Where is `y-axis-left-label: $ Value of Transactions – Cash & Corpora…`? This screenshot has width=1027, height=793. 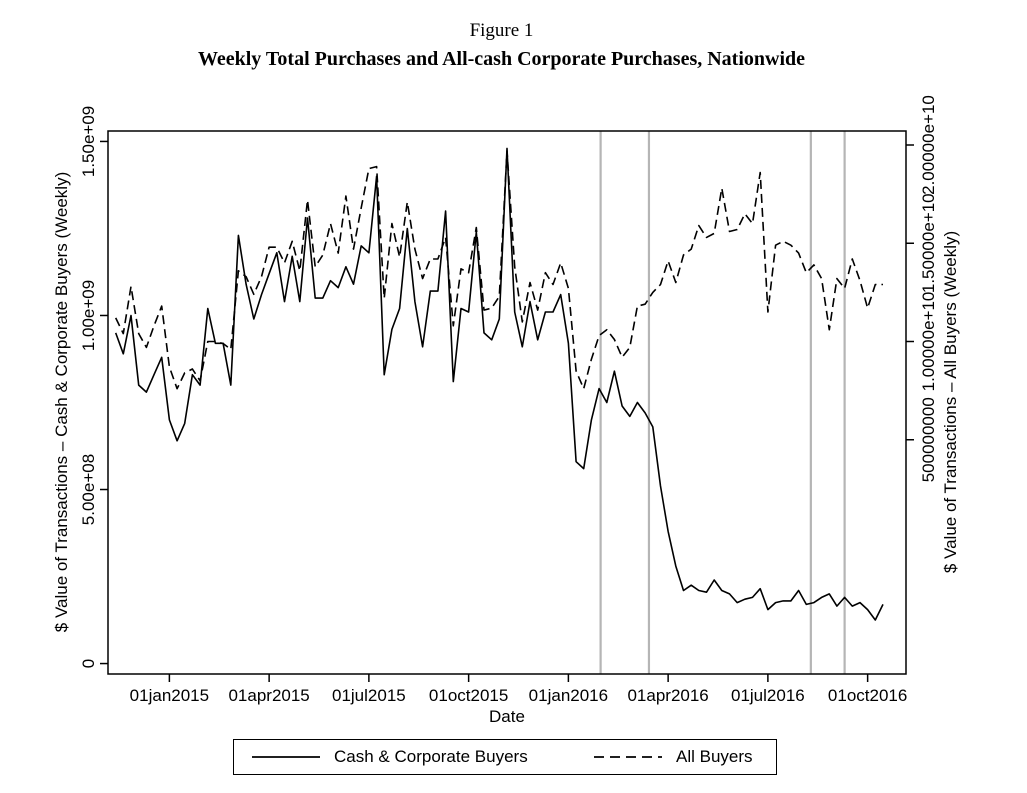 y-axis-left-label: $ Value of Transactions – Cash & Corpora… is located at coordinates (61, 402).